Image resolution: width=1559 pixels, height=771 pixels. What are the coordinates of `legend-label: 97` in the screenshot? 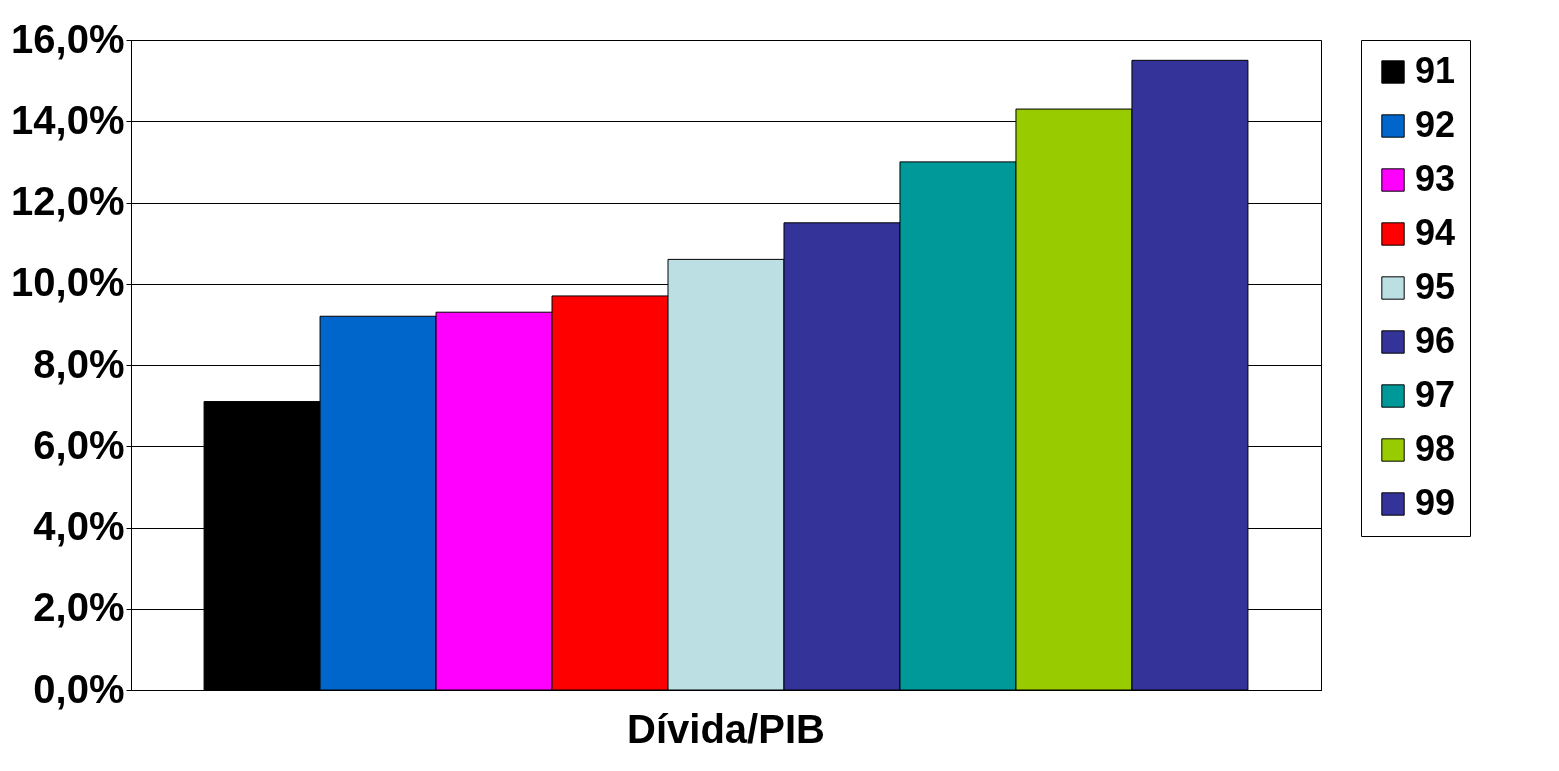 It's located at (1435, 394).